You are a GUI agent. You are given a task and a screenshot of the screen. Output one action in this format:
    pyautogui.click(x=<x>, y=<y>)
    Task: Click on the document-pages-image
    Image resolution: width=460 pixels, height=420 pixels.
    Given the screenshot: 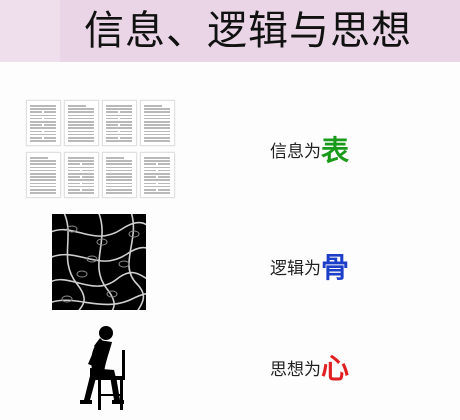 What is the action you would take?
    pyautogui.click(x=101, y=153)
    